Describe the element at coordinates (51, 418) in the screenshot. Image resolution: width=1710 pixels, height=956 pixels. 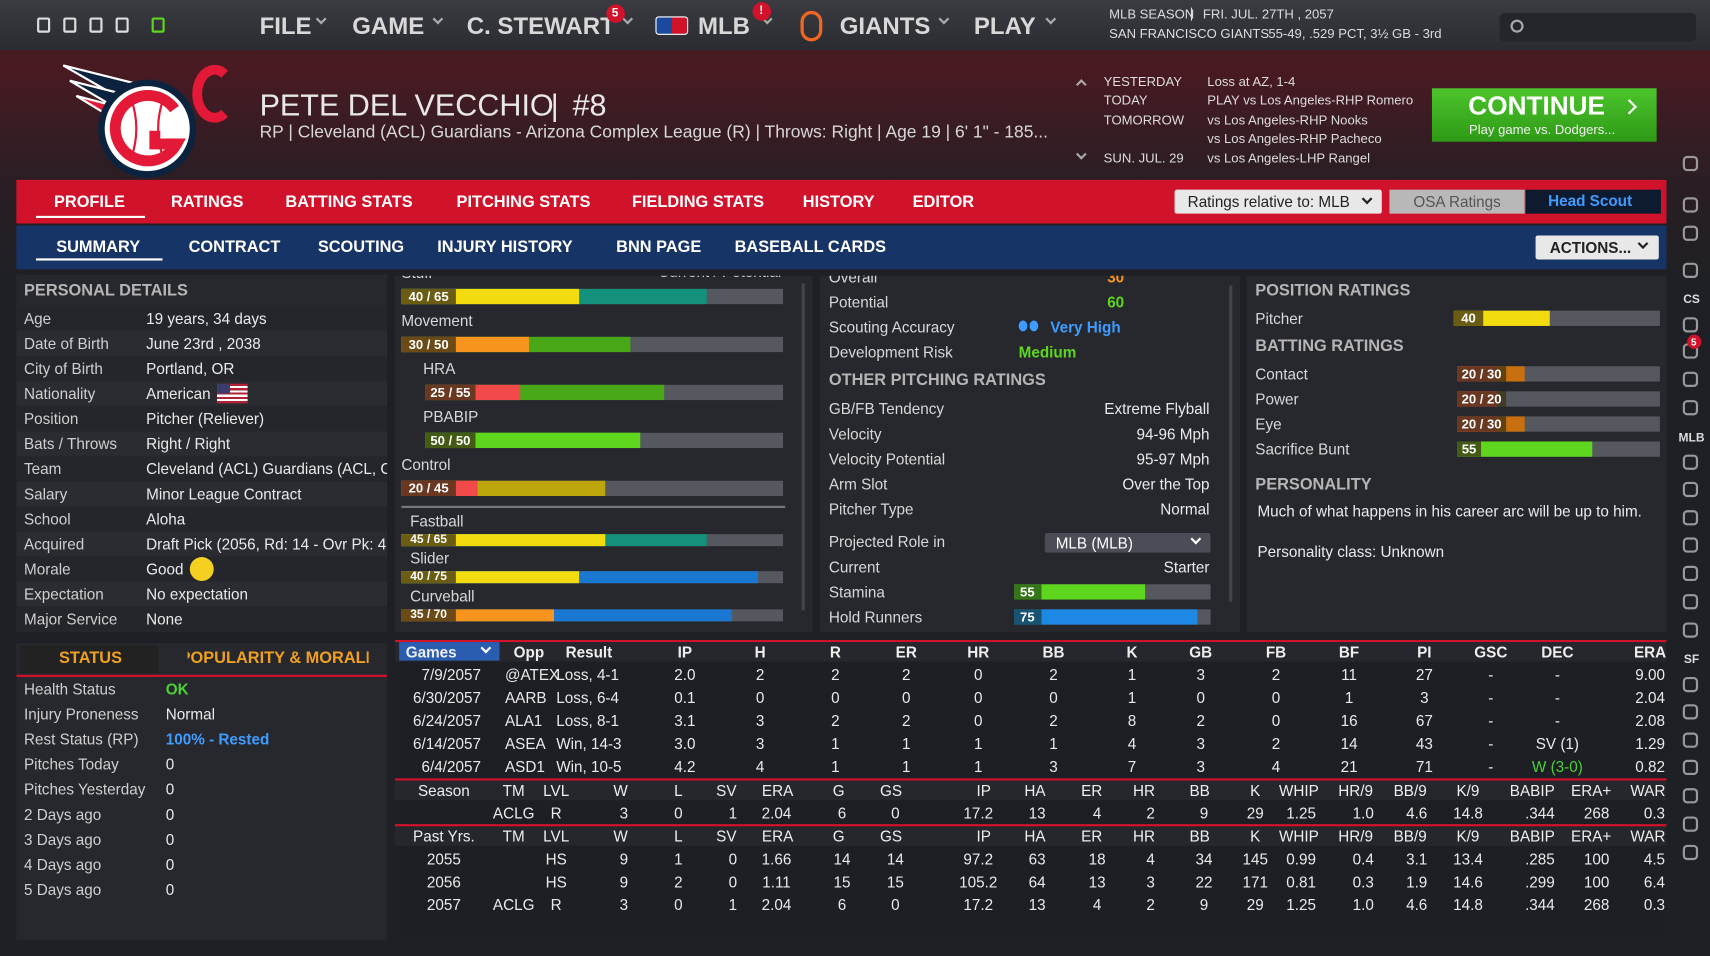
I see `field-label: Position` at that location.